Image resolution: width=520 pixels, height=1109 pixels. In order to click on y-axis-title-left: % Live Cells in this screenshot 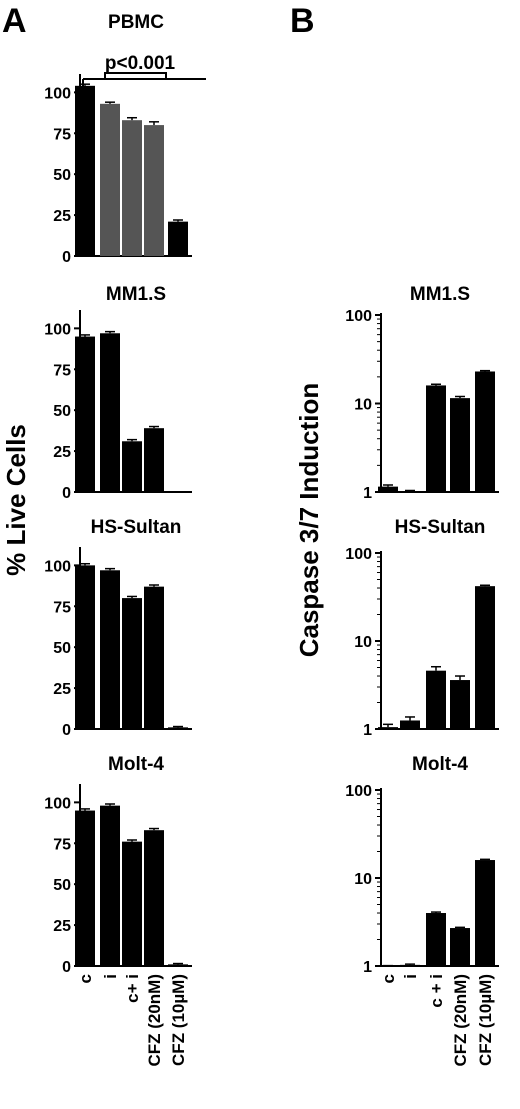, I will do `click(16, 500)`.